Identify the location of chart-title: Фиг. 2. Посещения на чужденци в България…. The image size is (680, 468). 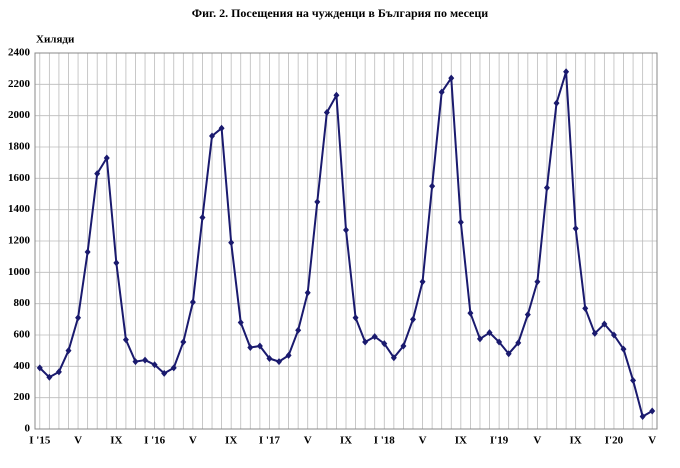
(340, 13).